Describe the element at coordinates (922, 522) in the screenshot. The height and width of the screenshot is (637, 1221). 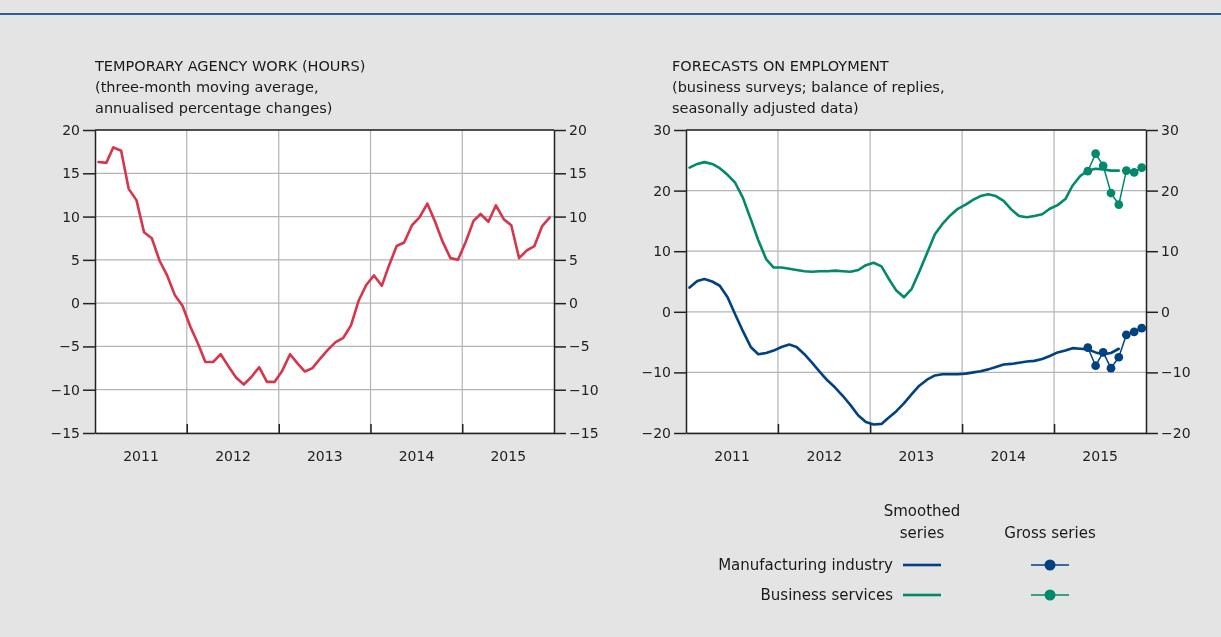
I see `text: Smoothed series` at that location.